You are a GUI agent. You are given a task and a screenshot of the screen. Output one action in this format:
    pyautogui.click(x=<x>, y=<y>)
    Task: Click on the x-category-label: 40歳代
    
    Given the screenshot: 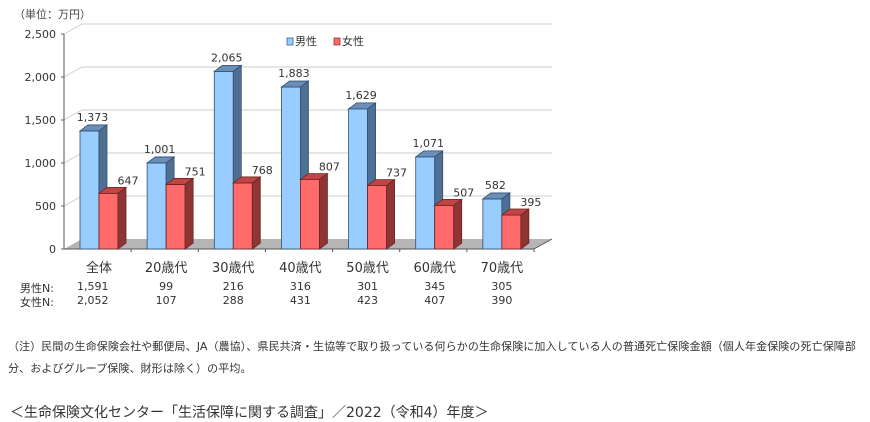 What is the action you would take?
    pyautogui.click(x=300, y=268)
    